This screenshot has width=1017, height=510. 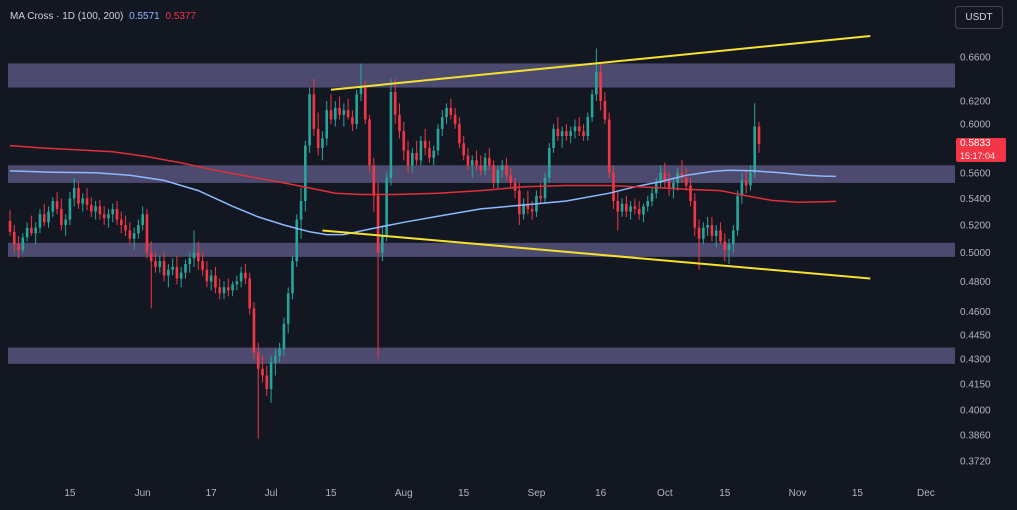 What do you see at coordinates (600, 62) in the screenshot?
I see `upper-trendline` at bounding box center [600, 62].